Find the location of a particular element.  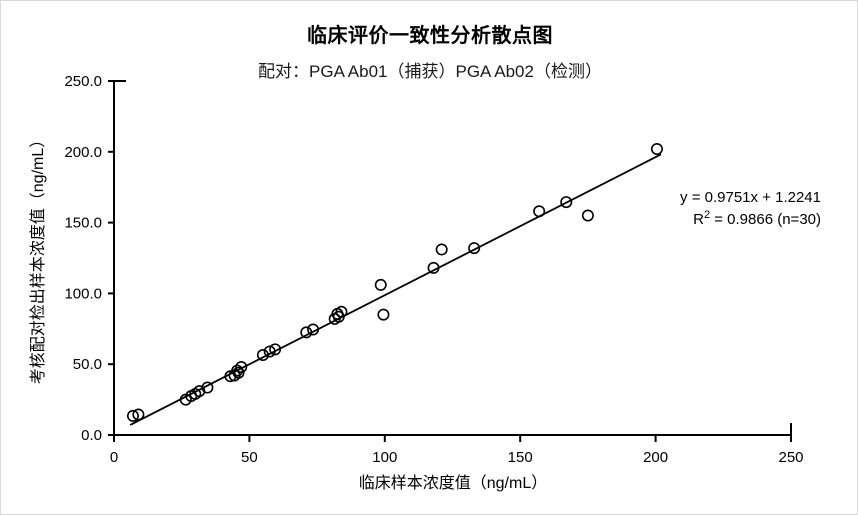

y-tick-label-200: 200.0 is located at coordinates (83, 152).